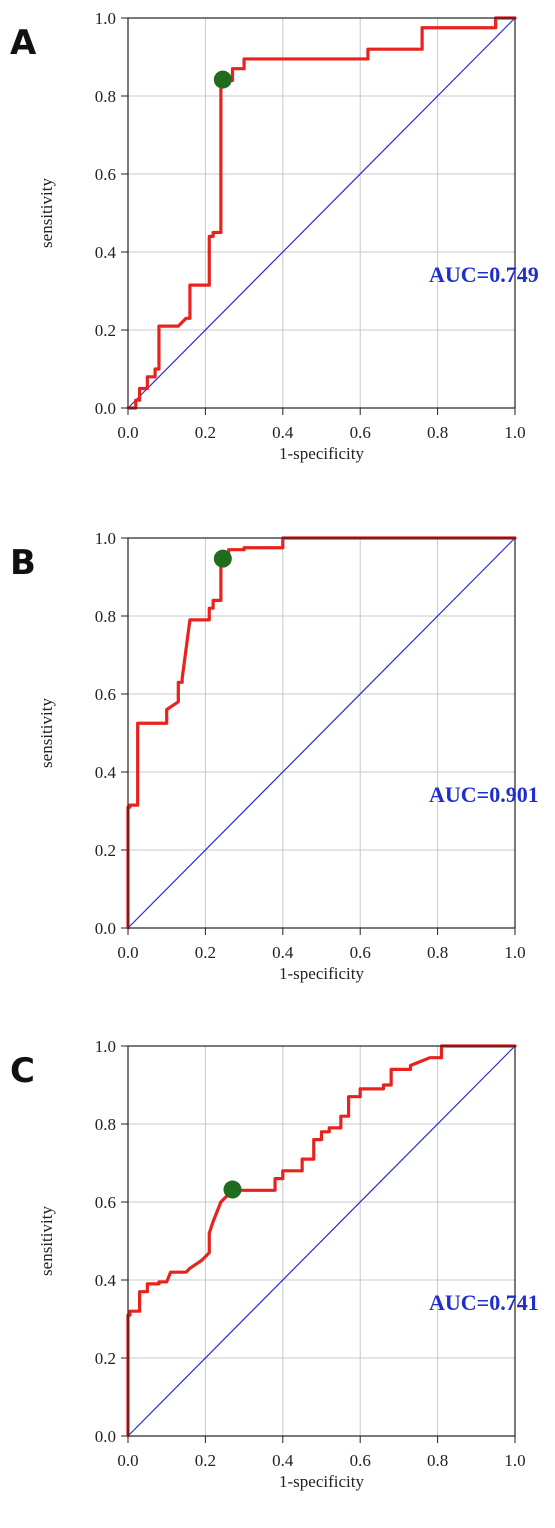  I want to click on panel-label: B, so click(23, 563).